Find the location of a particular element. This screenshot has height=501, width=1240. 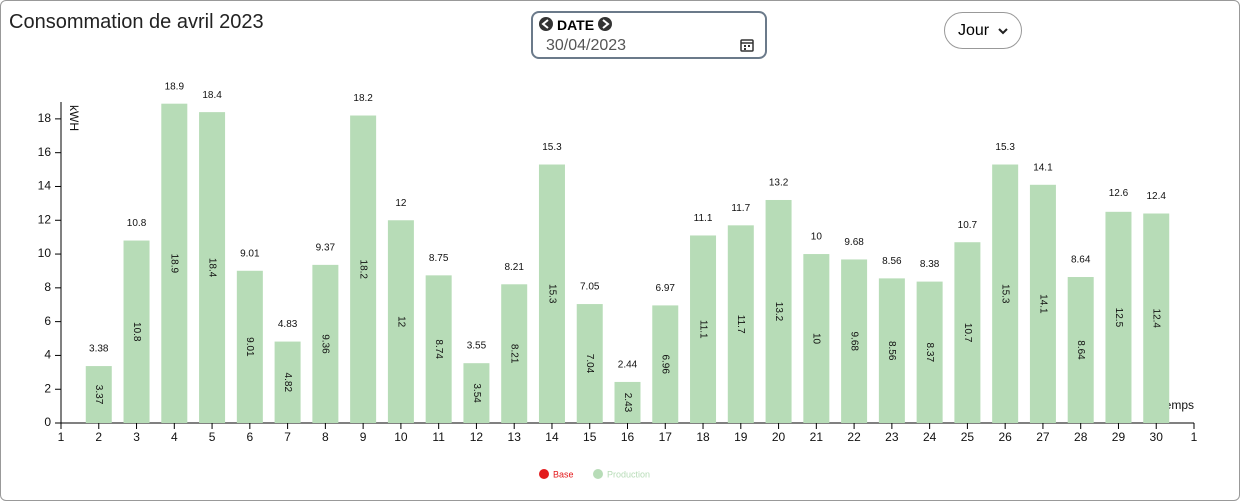

bar-value-label: 18.9 is located at coordinates (174, 264).